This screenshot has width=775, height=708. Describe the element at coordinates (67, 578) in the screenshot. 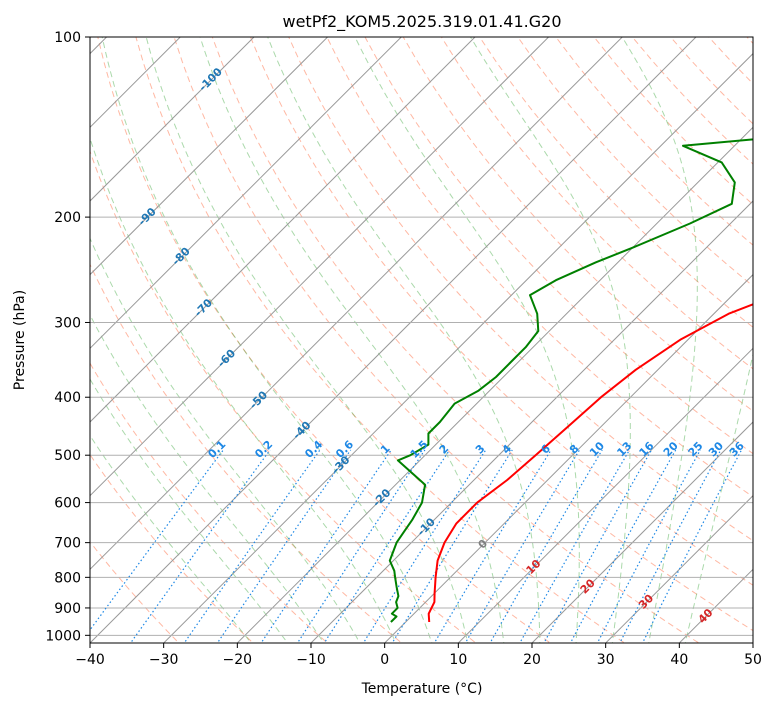

I see `y-tick-label: 800` at that location.